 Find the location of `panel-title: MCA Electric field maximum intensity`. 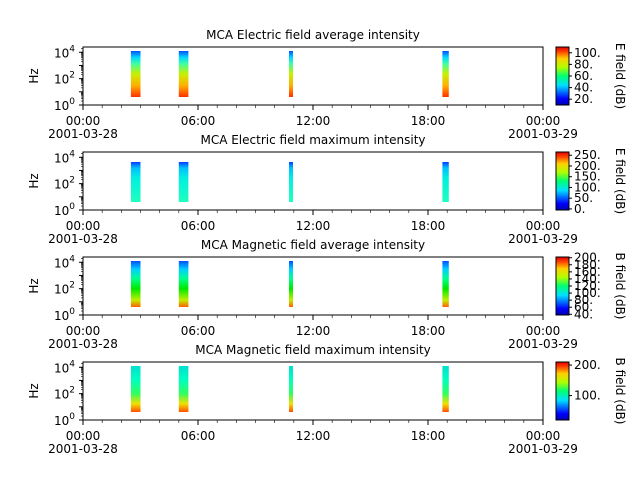

panel-title: MCA Electric field maximum intensity is located at coordinates (312, 140).